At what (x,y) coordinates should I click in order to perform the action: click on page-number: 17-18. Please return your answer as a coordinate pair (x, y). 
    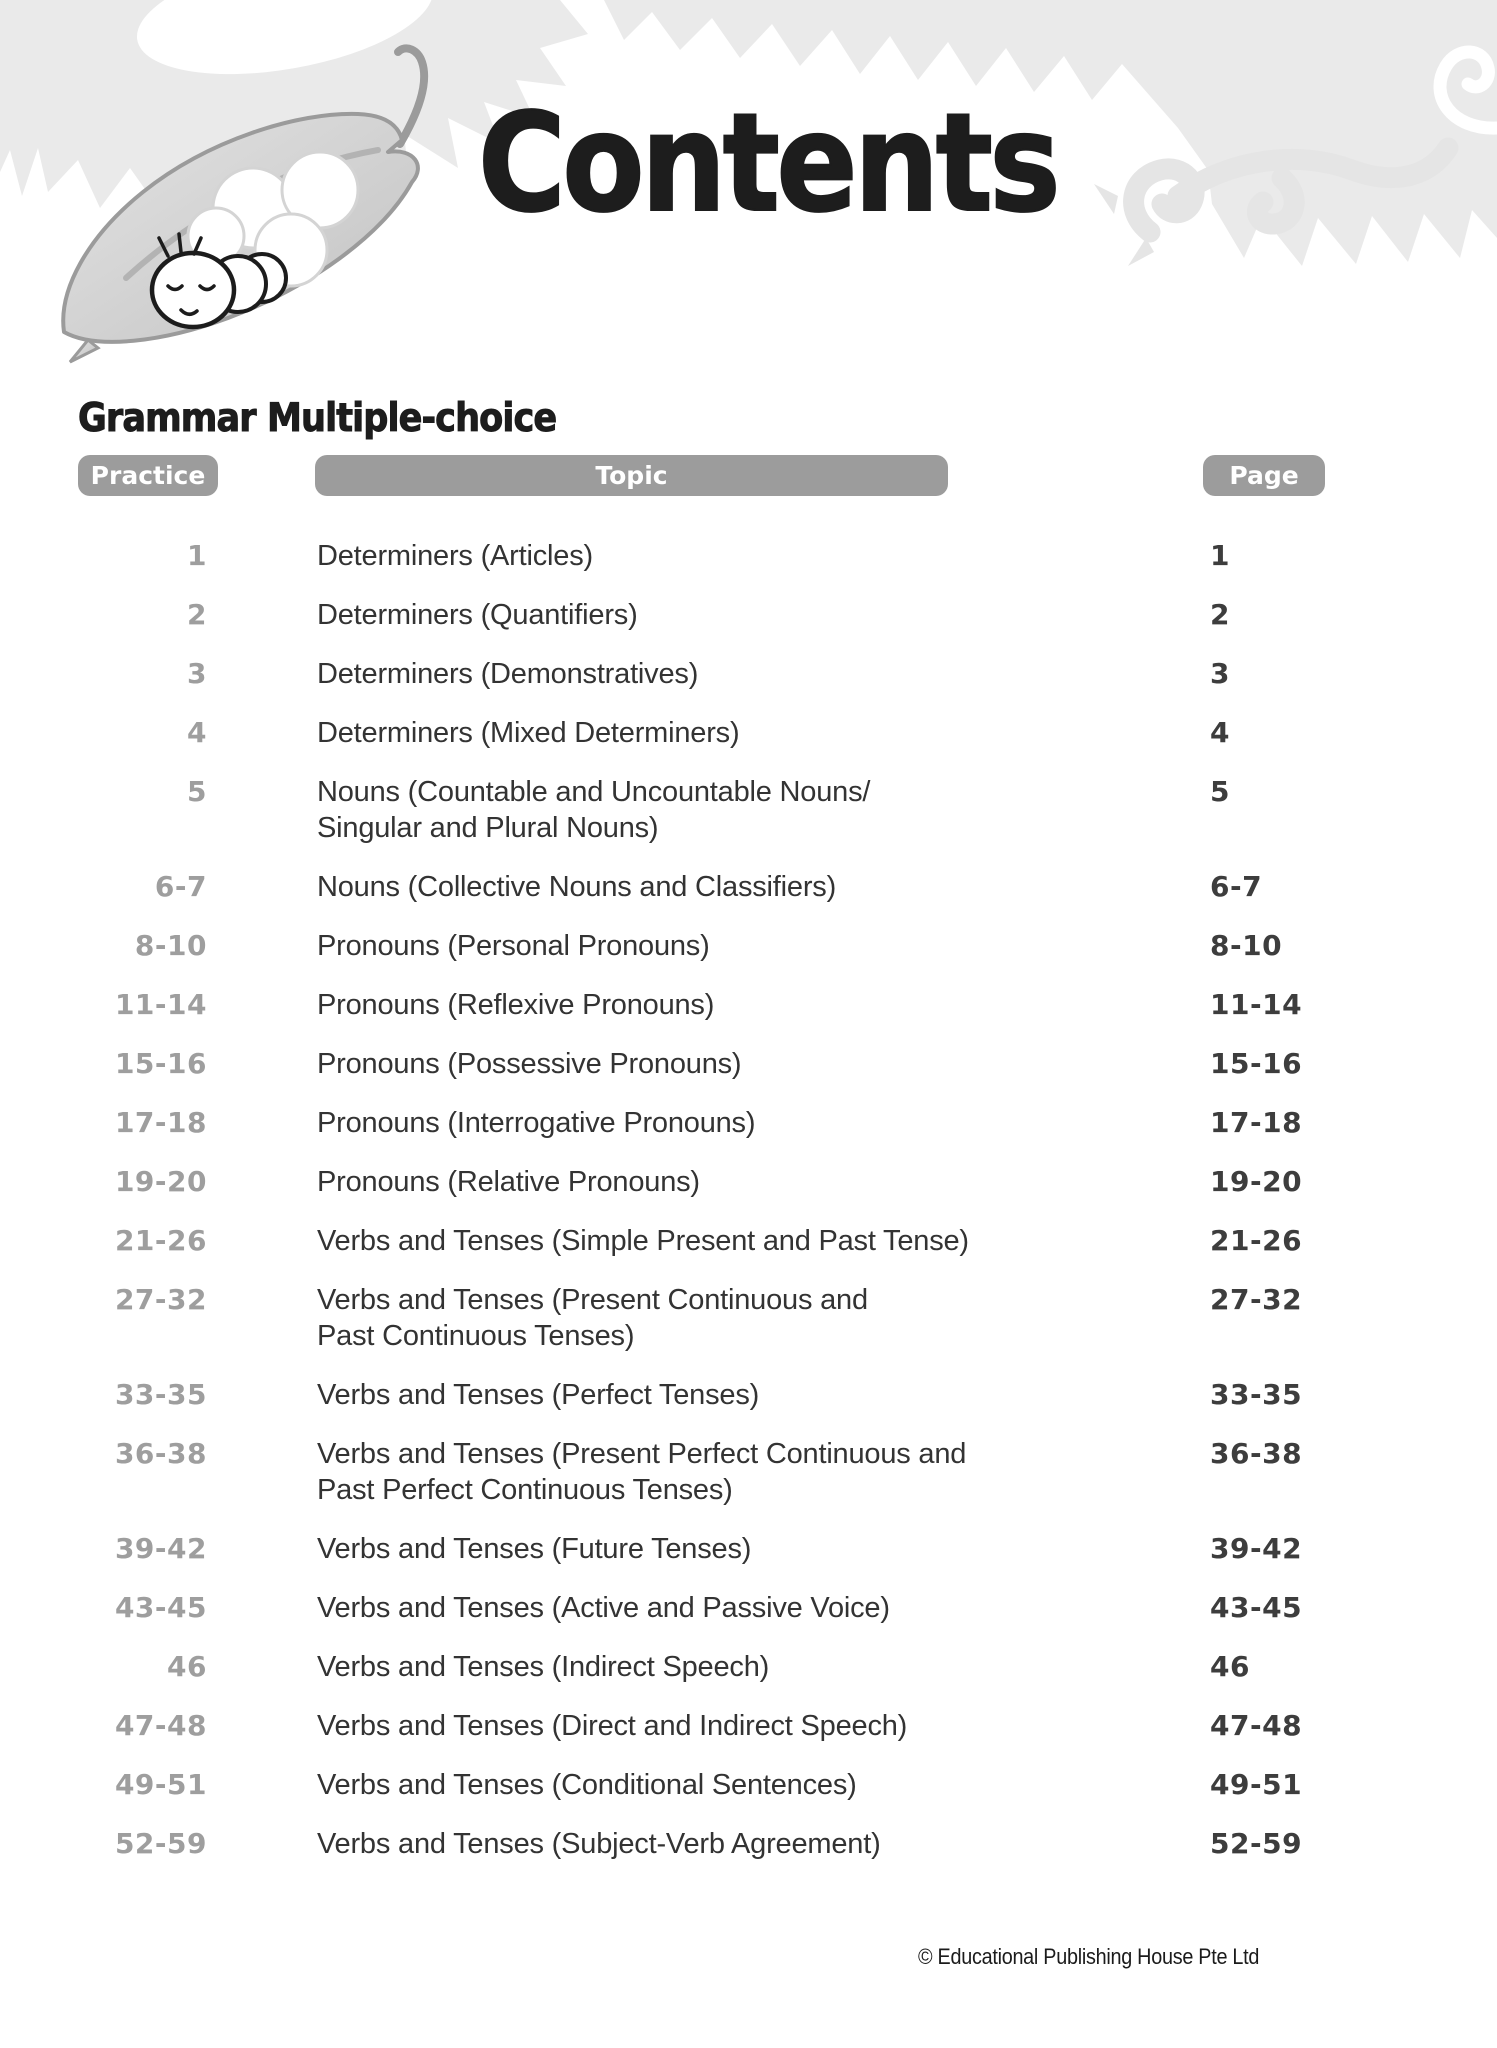
    Looking at the image, I should click on (1256, 1122).